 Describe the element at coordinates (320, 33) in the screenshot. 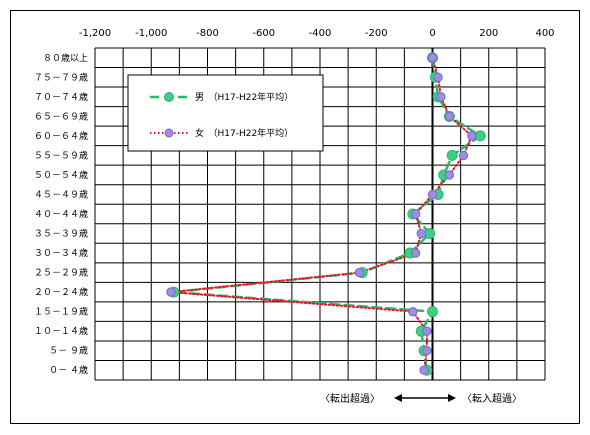

I see `x-tick-label: -400` at that location.